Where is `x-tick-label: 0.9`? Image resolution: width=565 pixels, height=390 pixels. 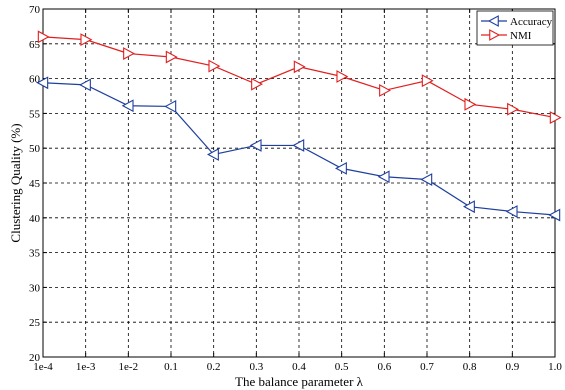 x-tick-label: 0.9 is located at coordinates (512, 367).